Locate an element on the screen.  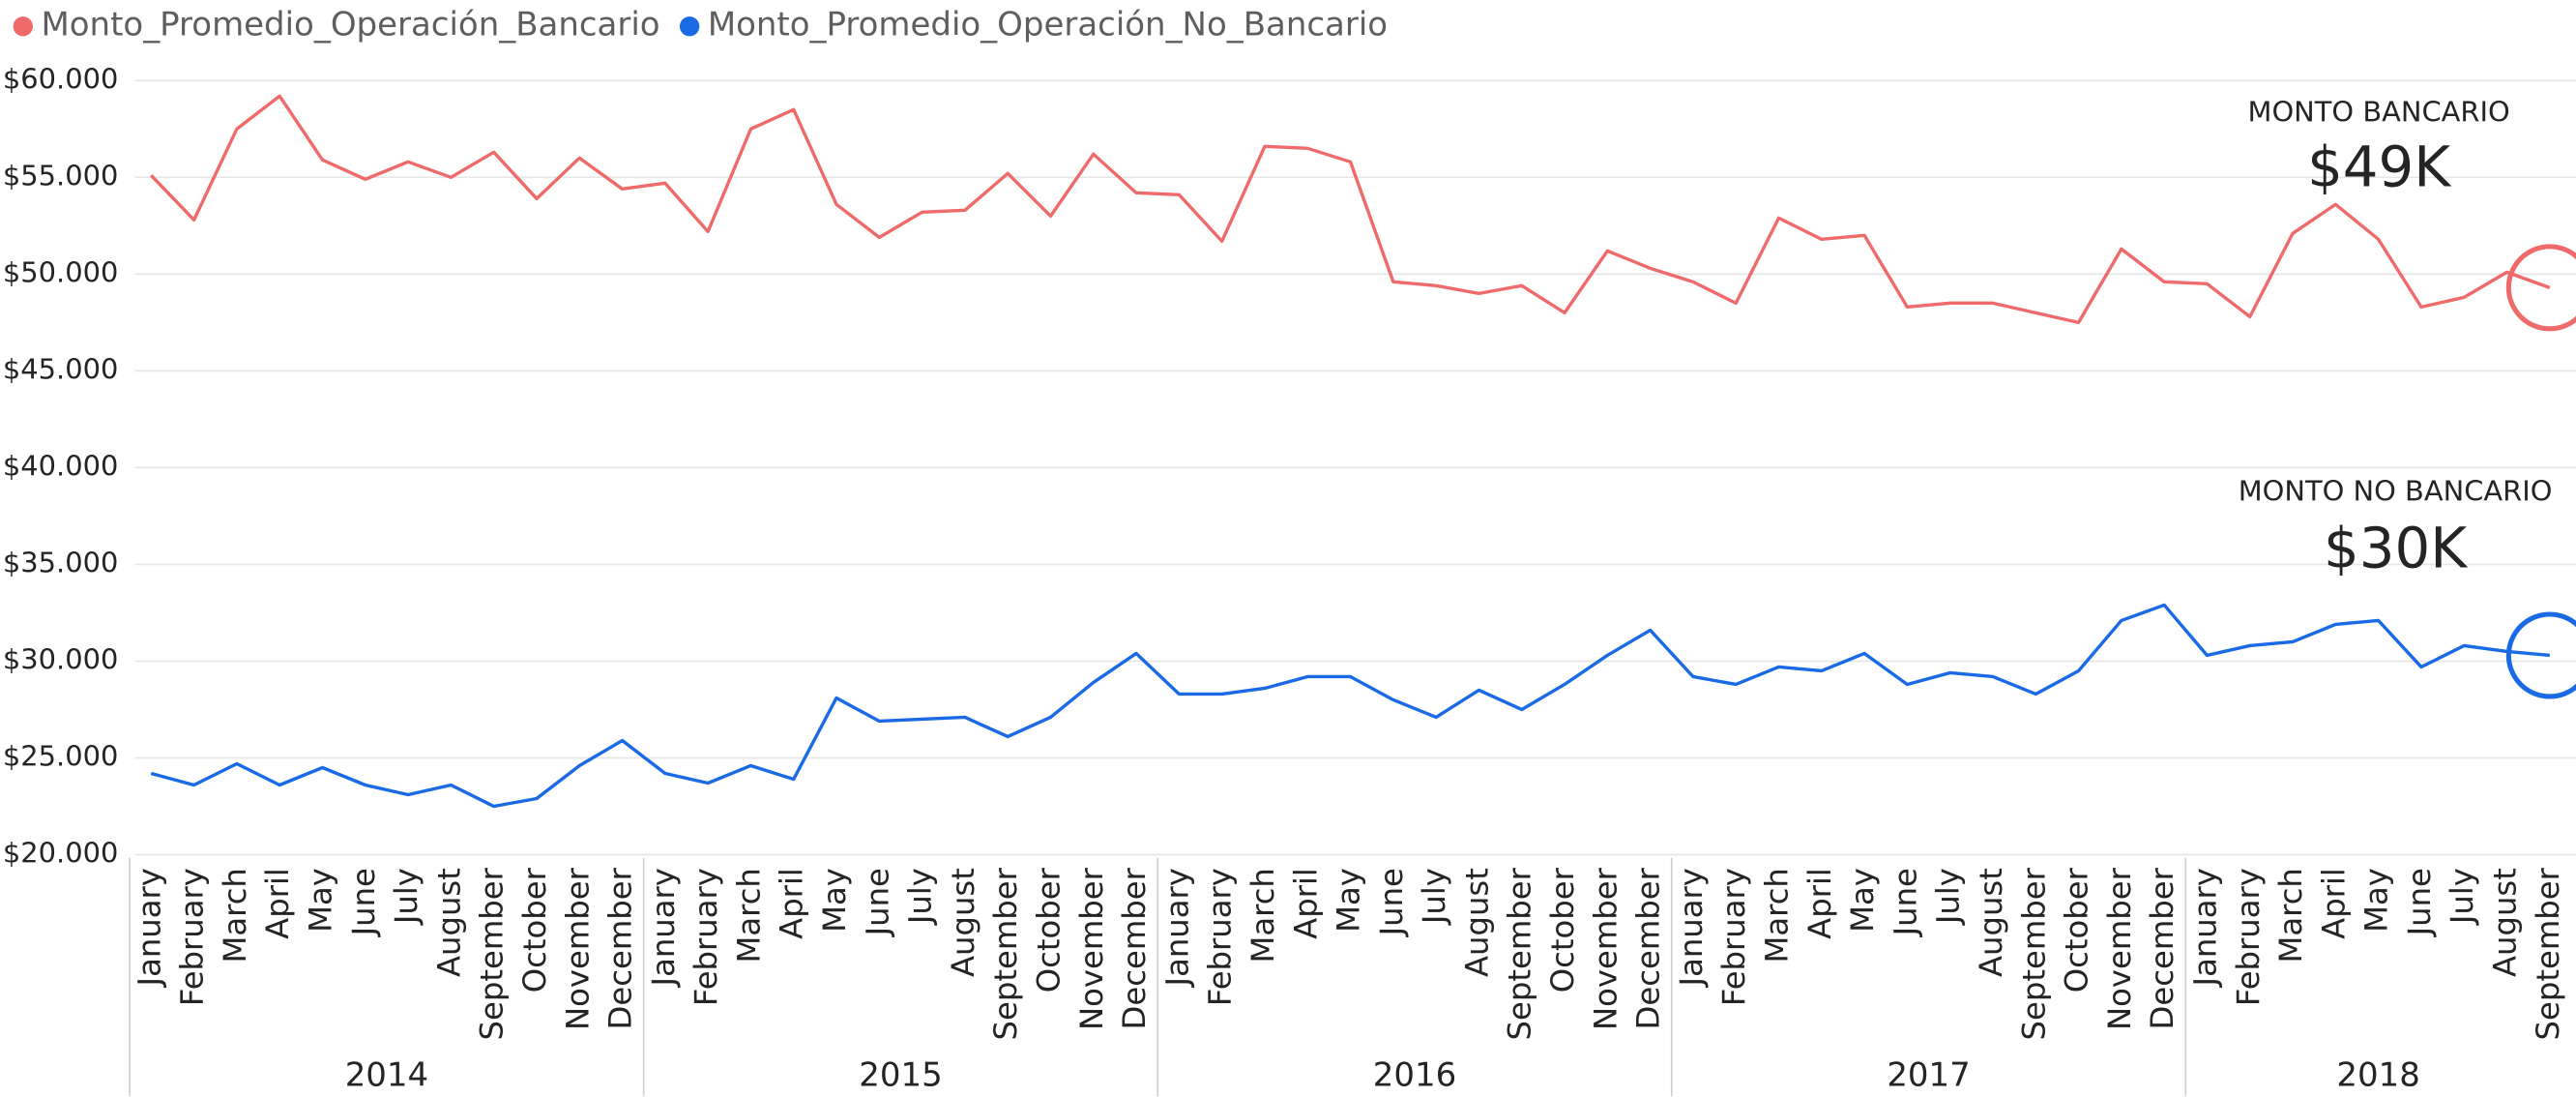
y-tick-label: $35.000 is located at coordinates (60, 562).